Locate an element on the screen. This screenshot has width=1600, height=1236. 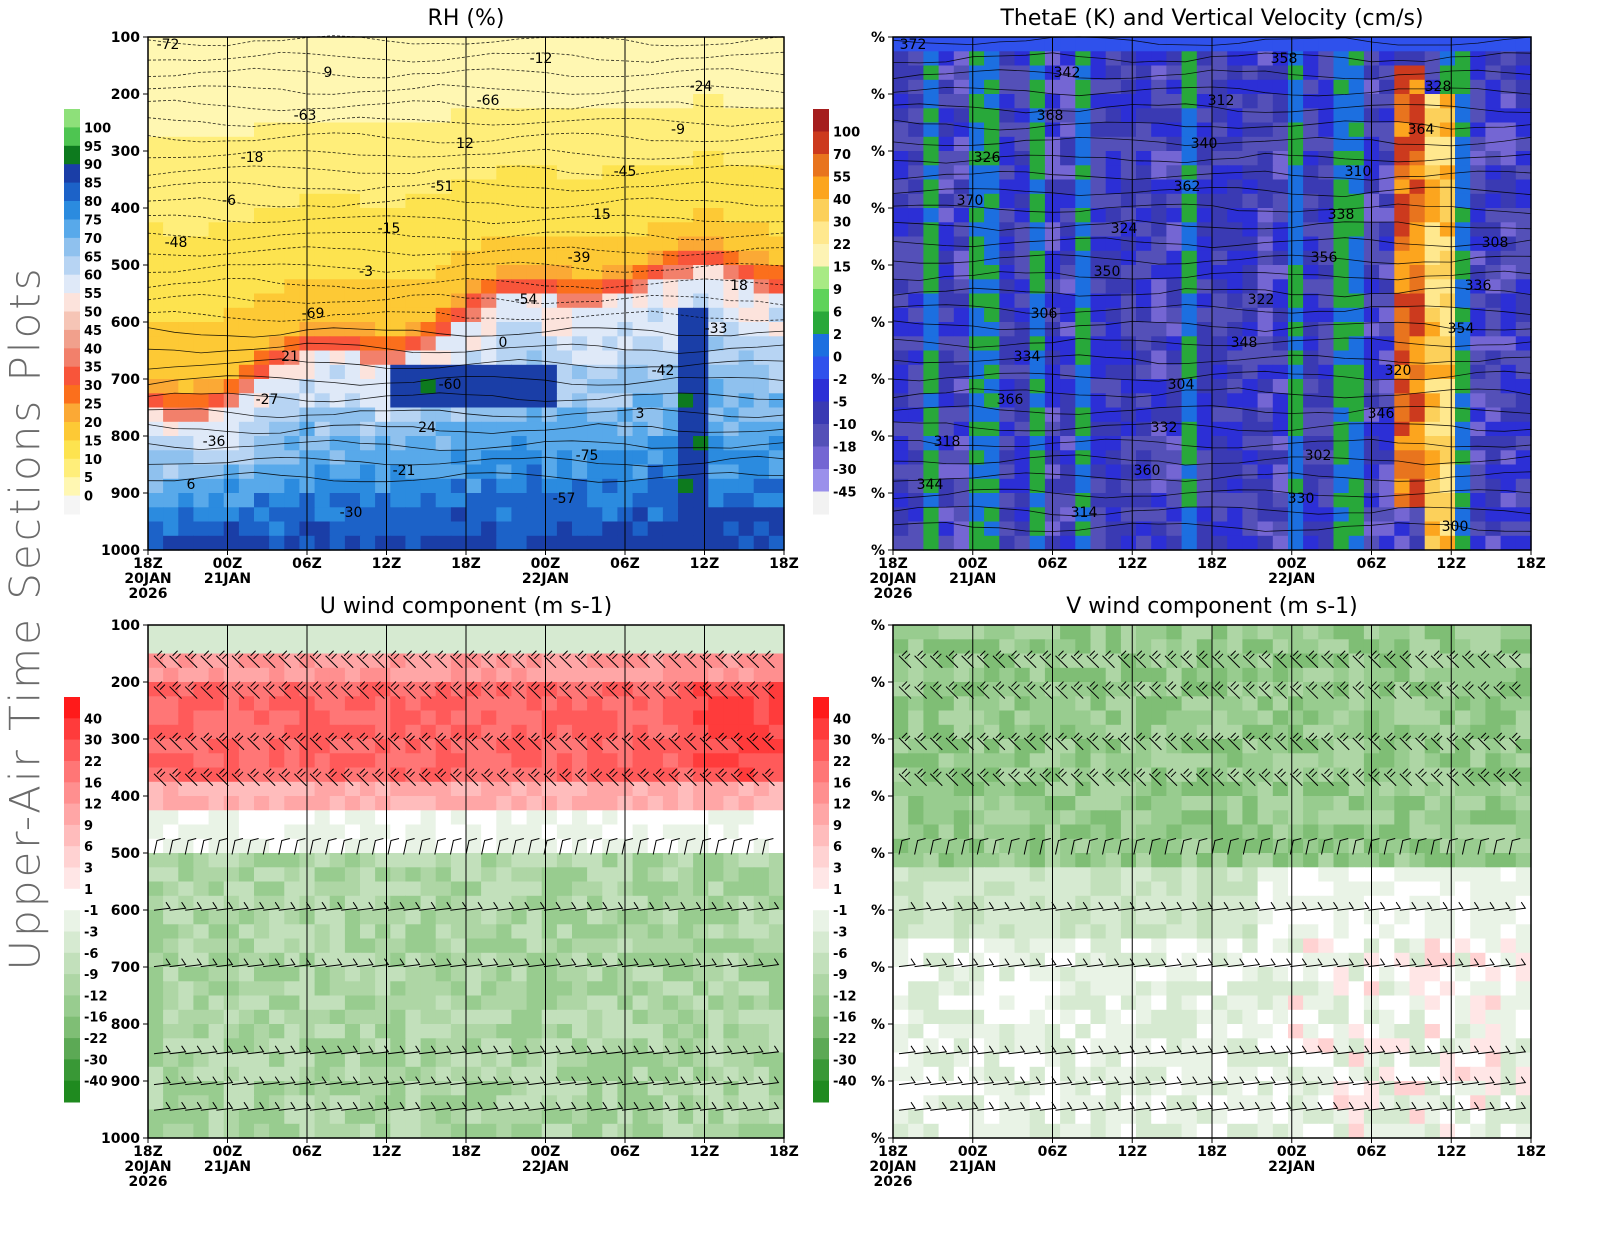
contour-label: -15 is located at coordinates (389, 229).